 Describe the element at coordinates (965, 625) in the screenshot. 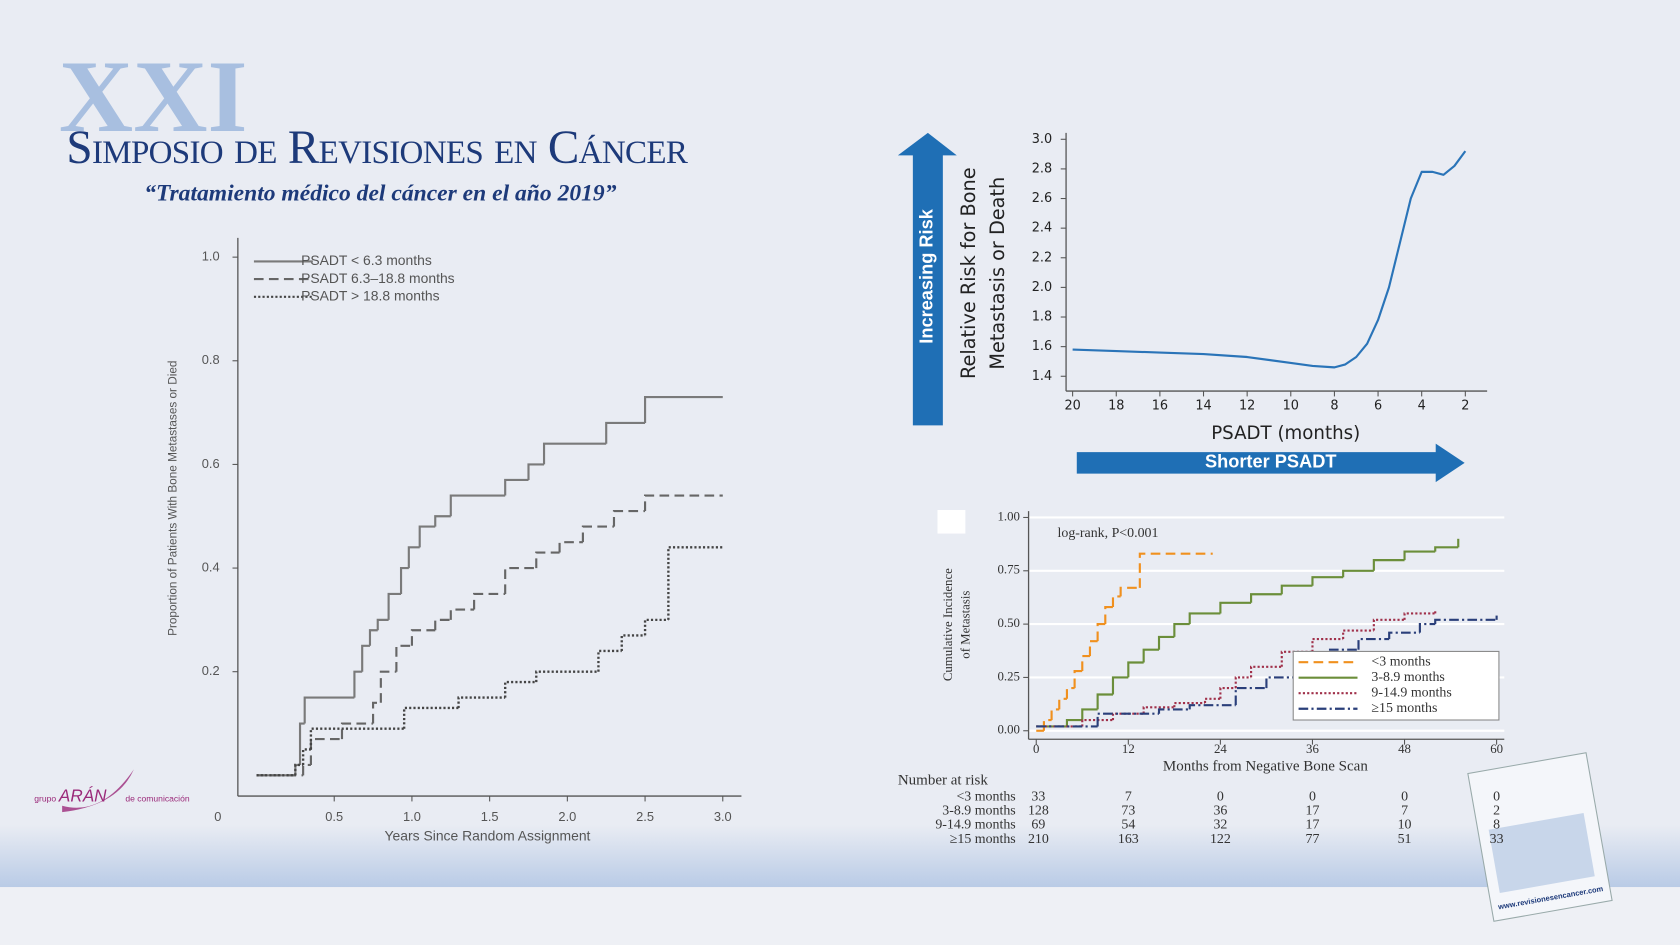

I see `y-axis-label: of Metastasis` at that location.